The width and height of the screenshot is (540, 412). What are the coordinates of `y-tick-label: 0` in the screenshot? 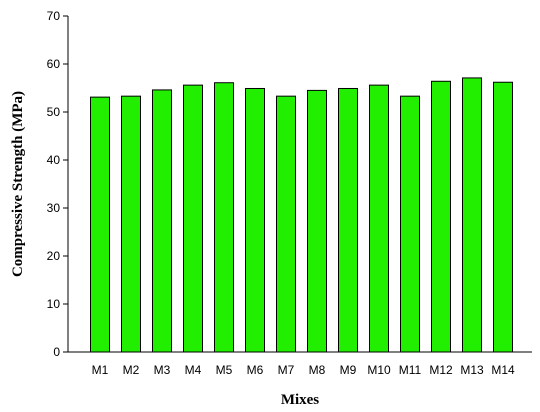 It's located at (56, 352).